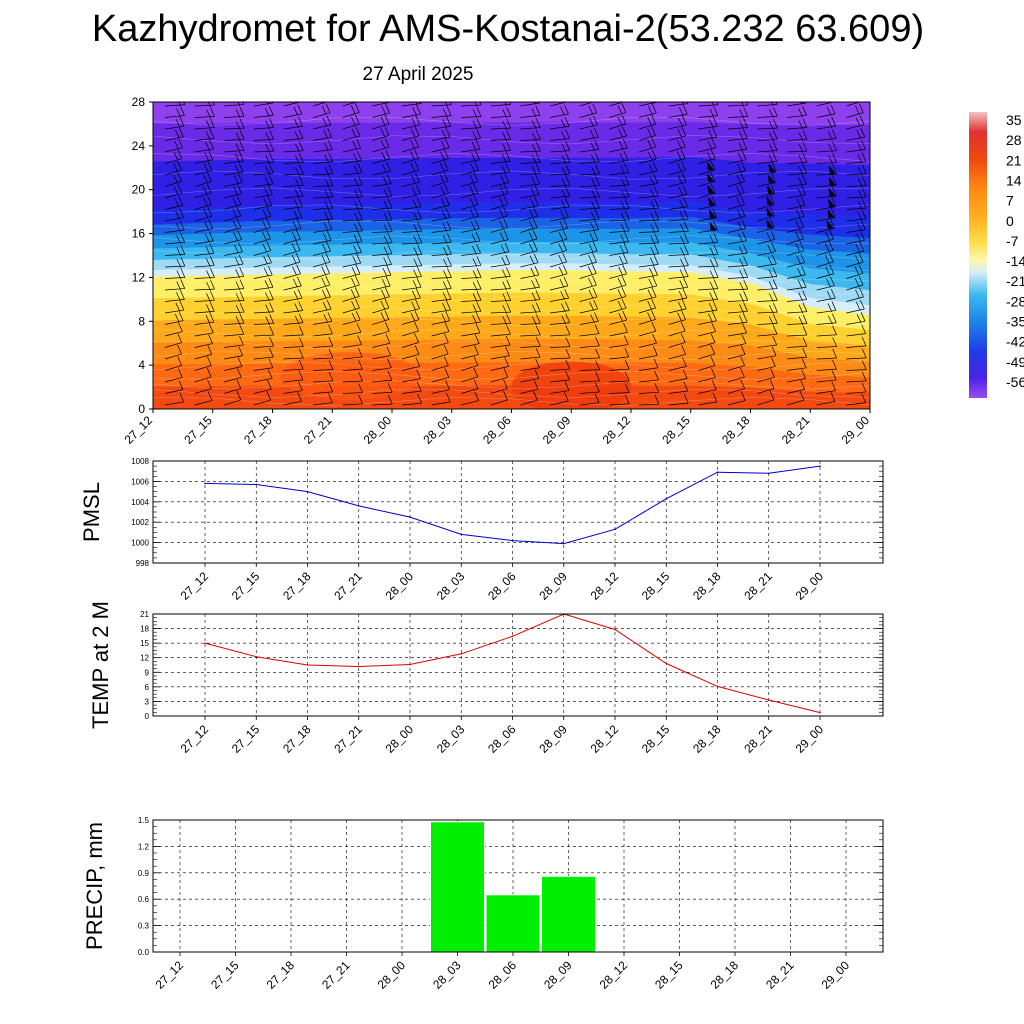 Image resolution: width=1024 pixels, height=1024 pixels. What do you see at coordinates (511, 114) in the screenshot?
I see `stratosphere-band` at bounding box center [511, 114].